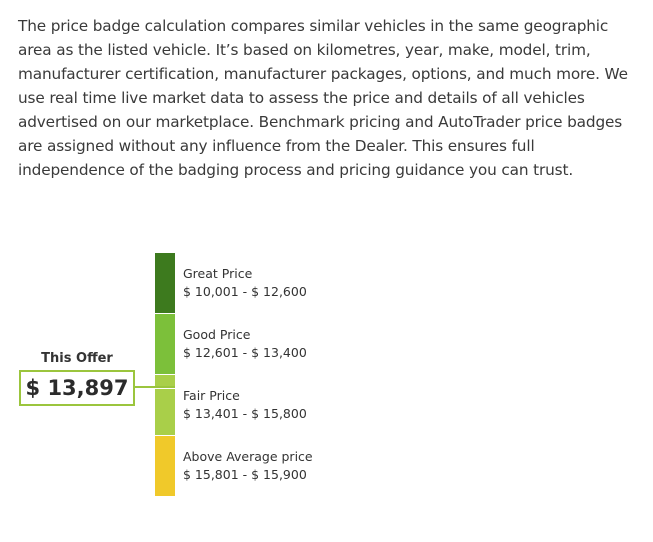 This screenshot has width=653, height=542. Describe the element at coordinates (165, 387) in the screenshot. I see `offer-marker-line` at that location.